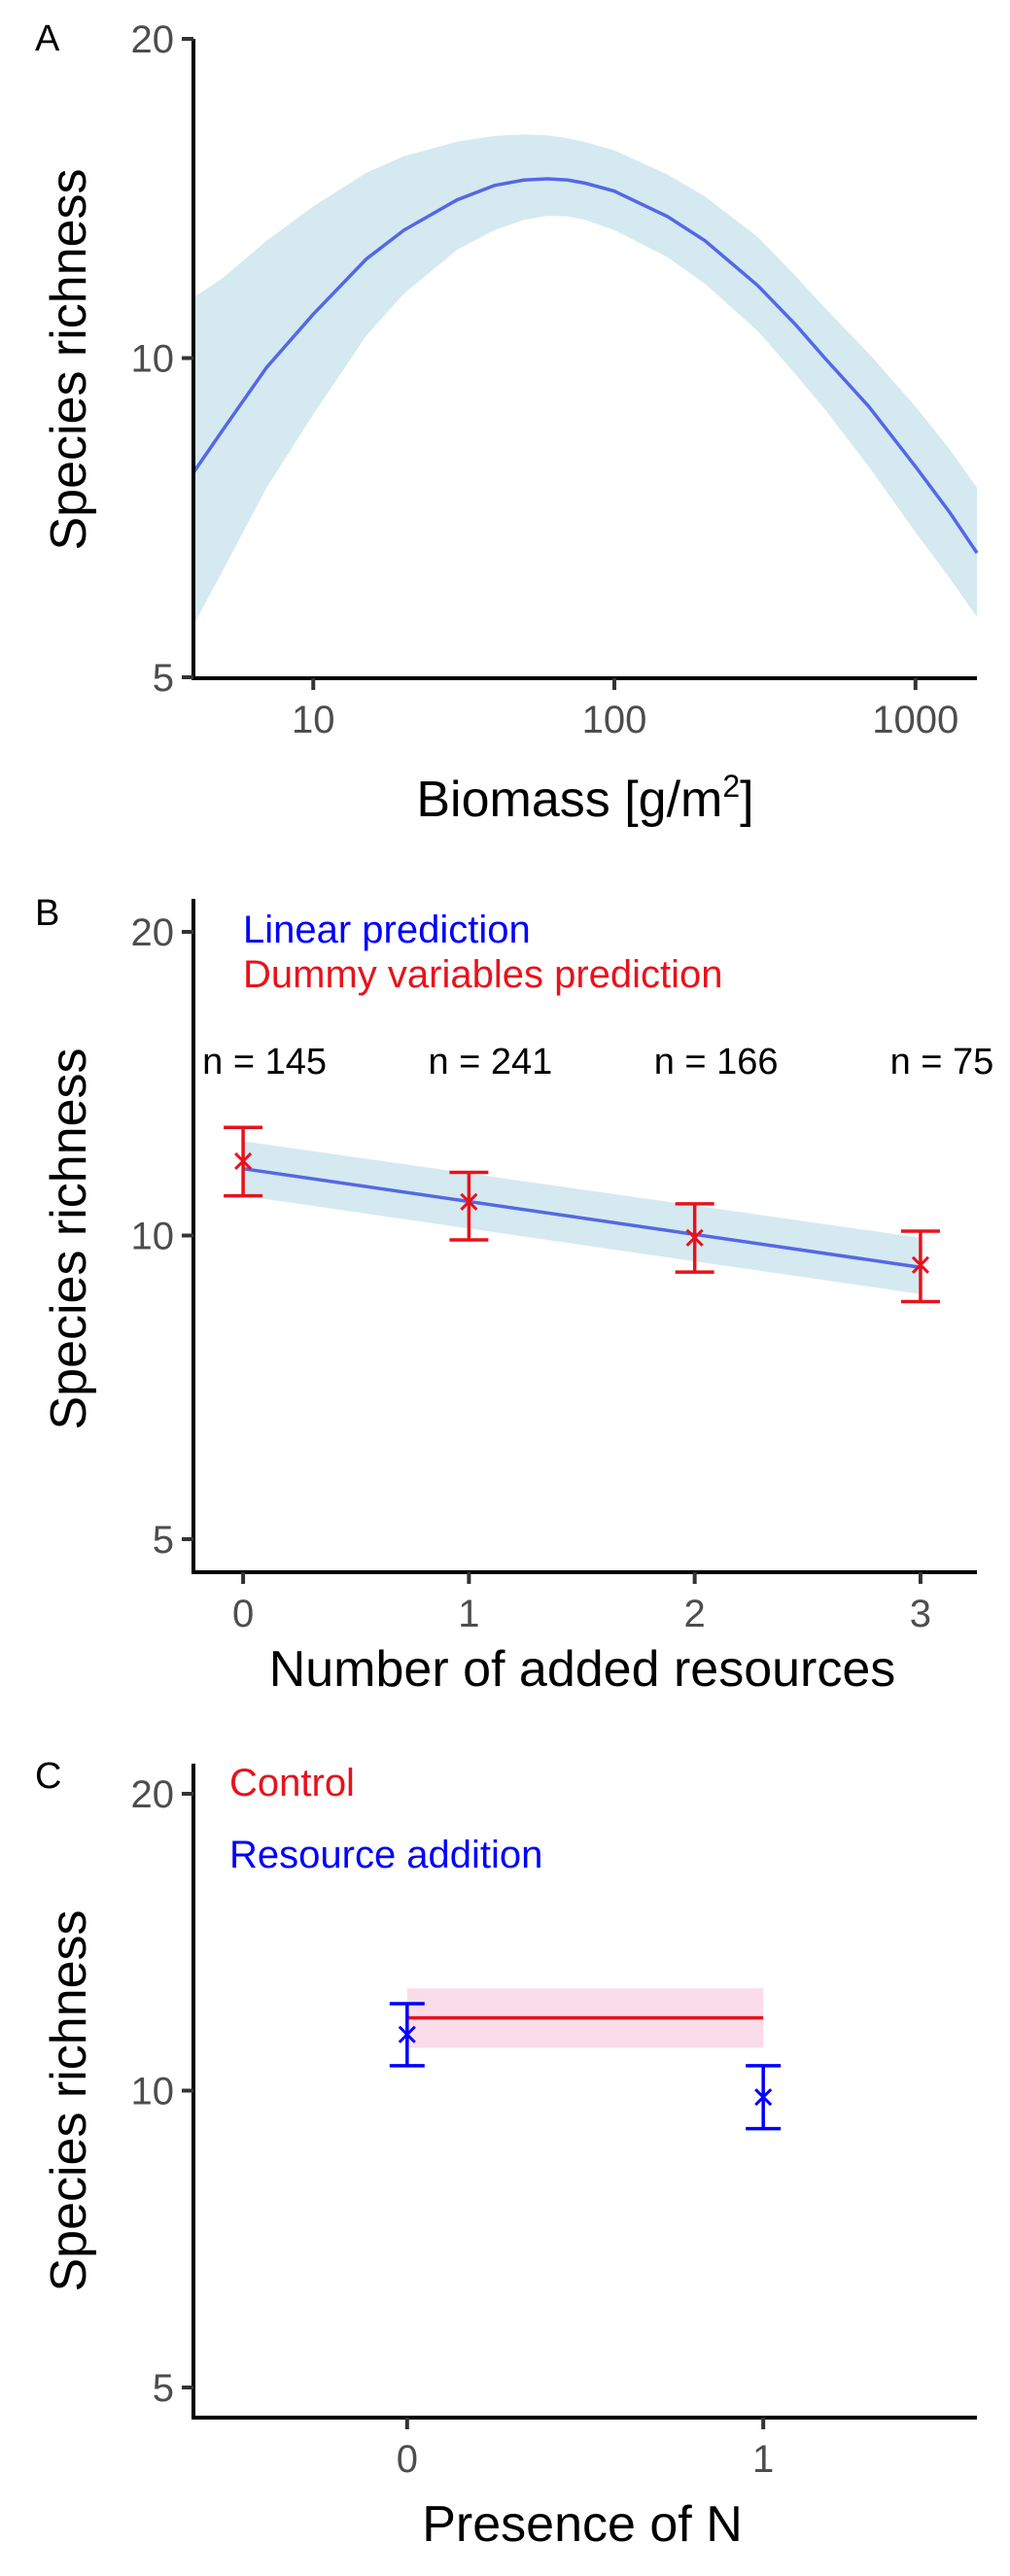  What do you see at coordinates (244, 1161) in the screenshot?
I see `panel-b-dummy-0-point` at bounding box center [244, 1161].